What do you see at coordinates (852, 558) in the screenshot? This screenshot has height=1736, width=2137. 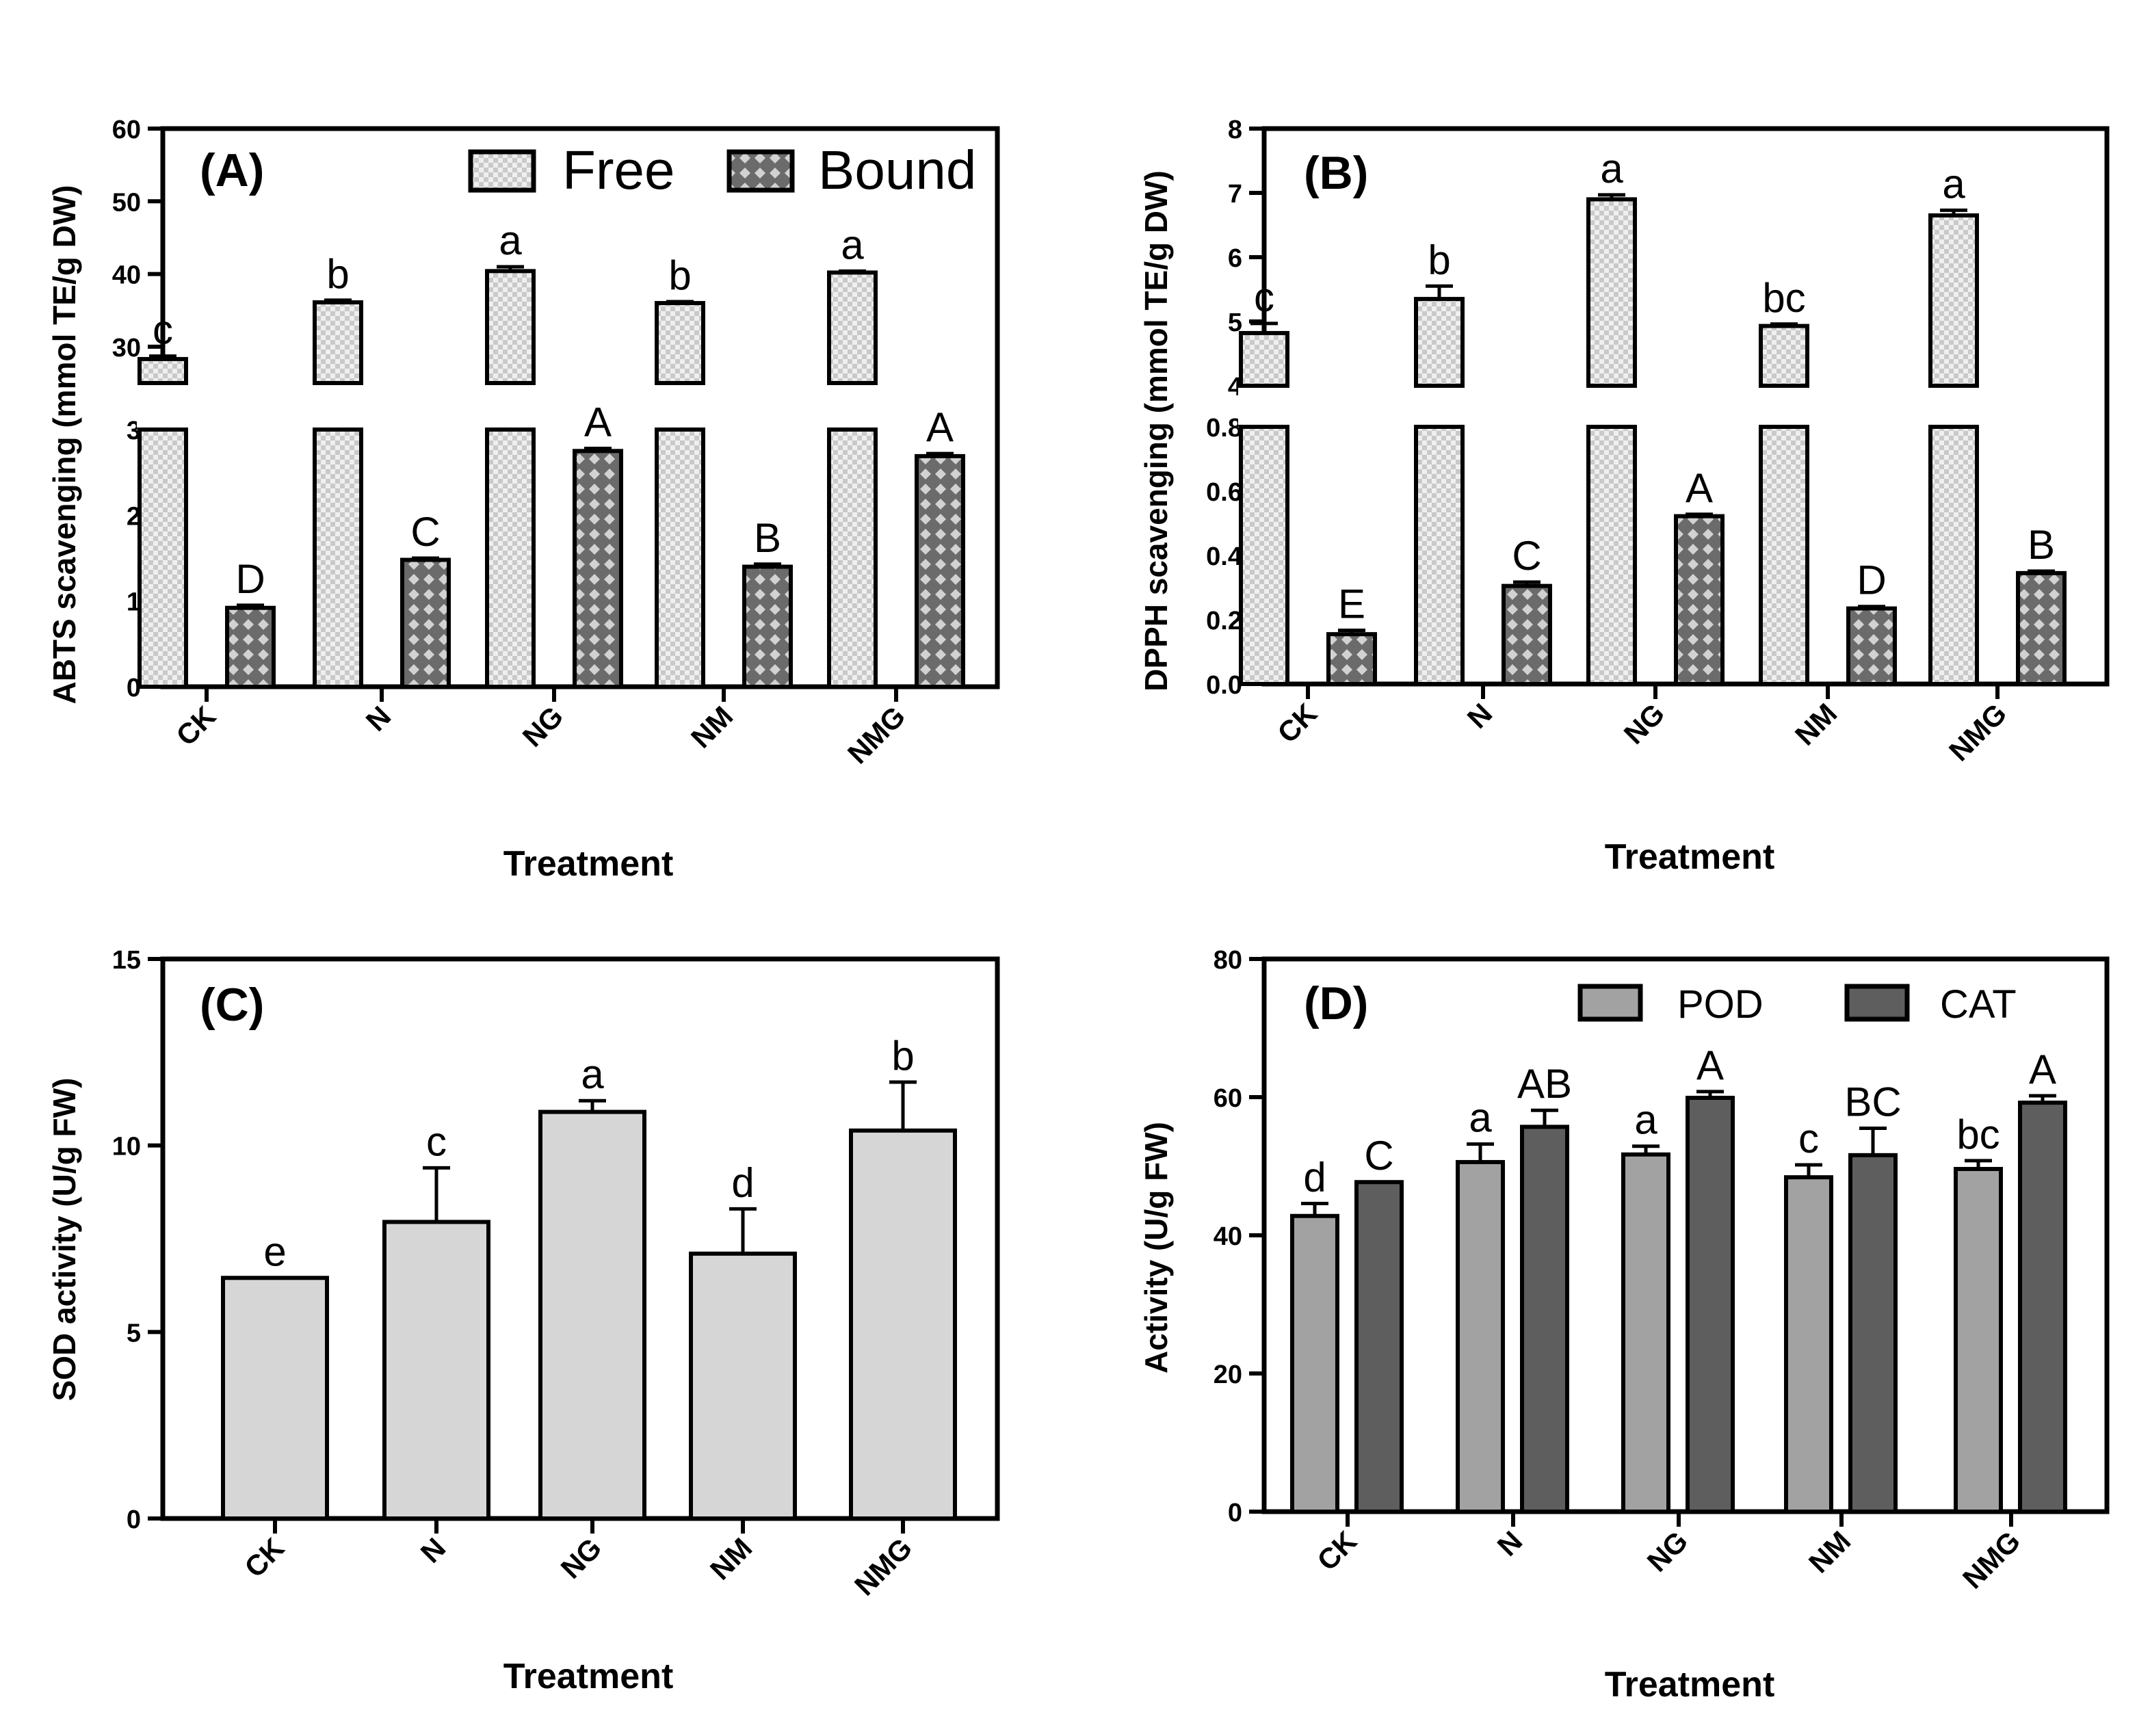 I see `panel-a-bar-free-nmg` at bounding box center [852, 558].